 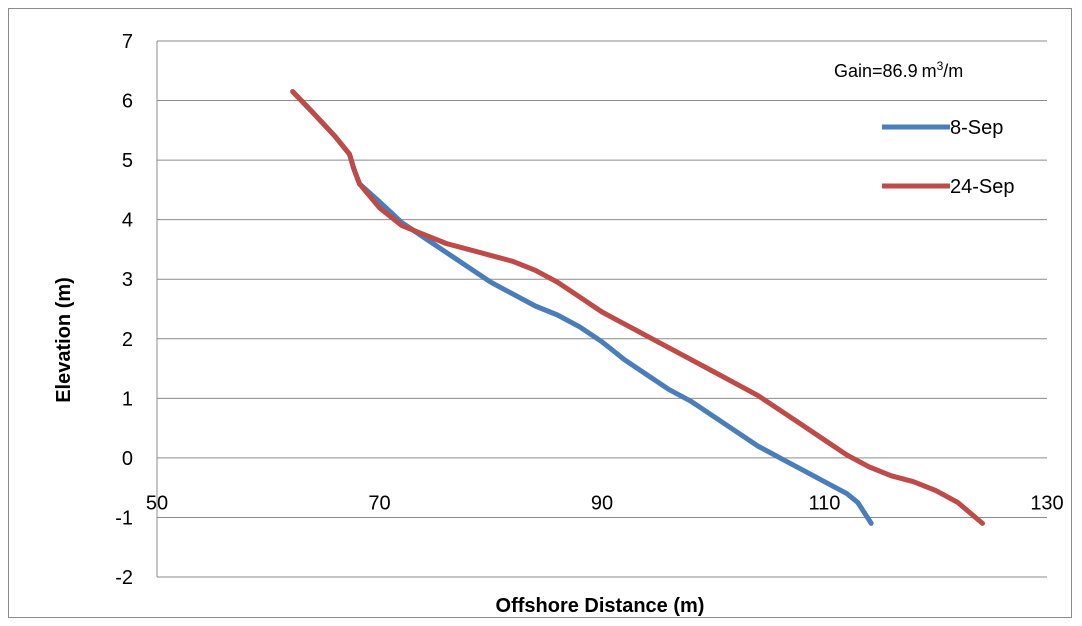 What do you see at coordinates (124, 578) in the screenshot?
I see `y-tick-label: -2` at bounding box center [124, 578].